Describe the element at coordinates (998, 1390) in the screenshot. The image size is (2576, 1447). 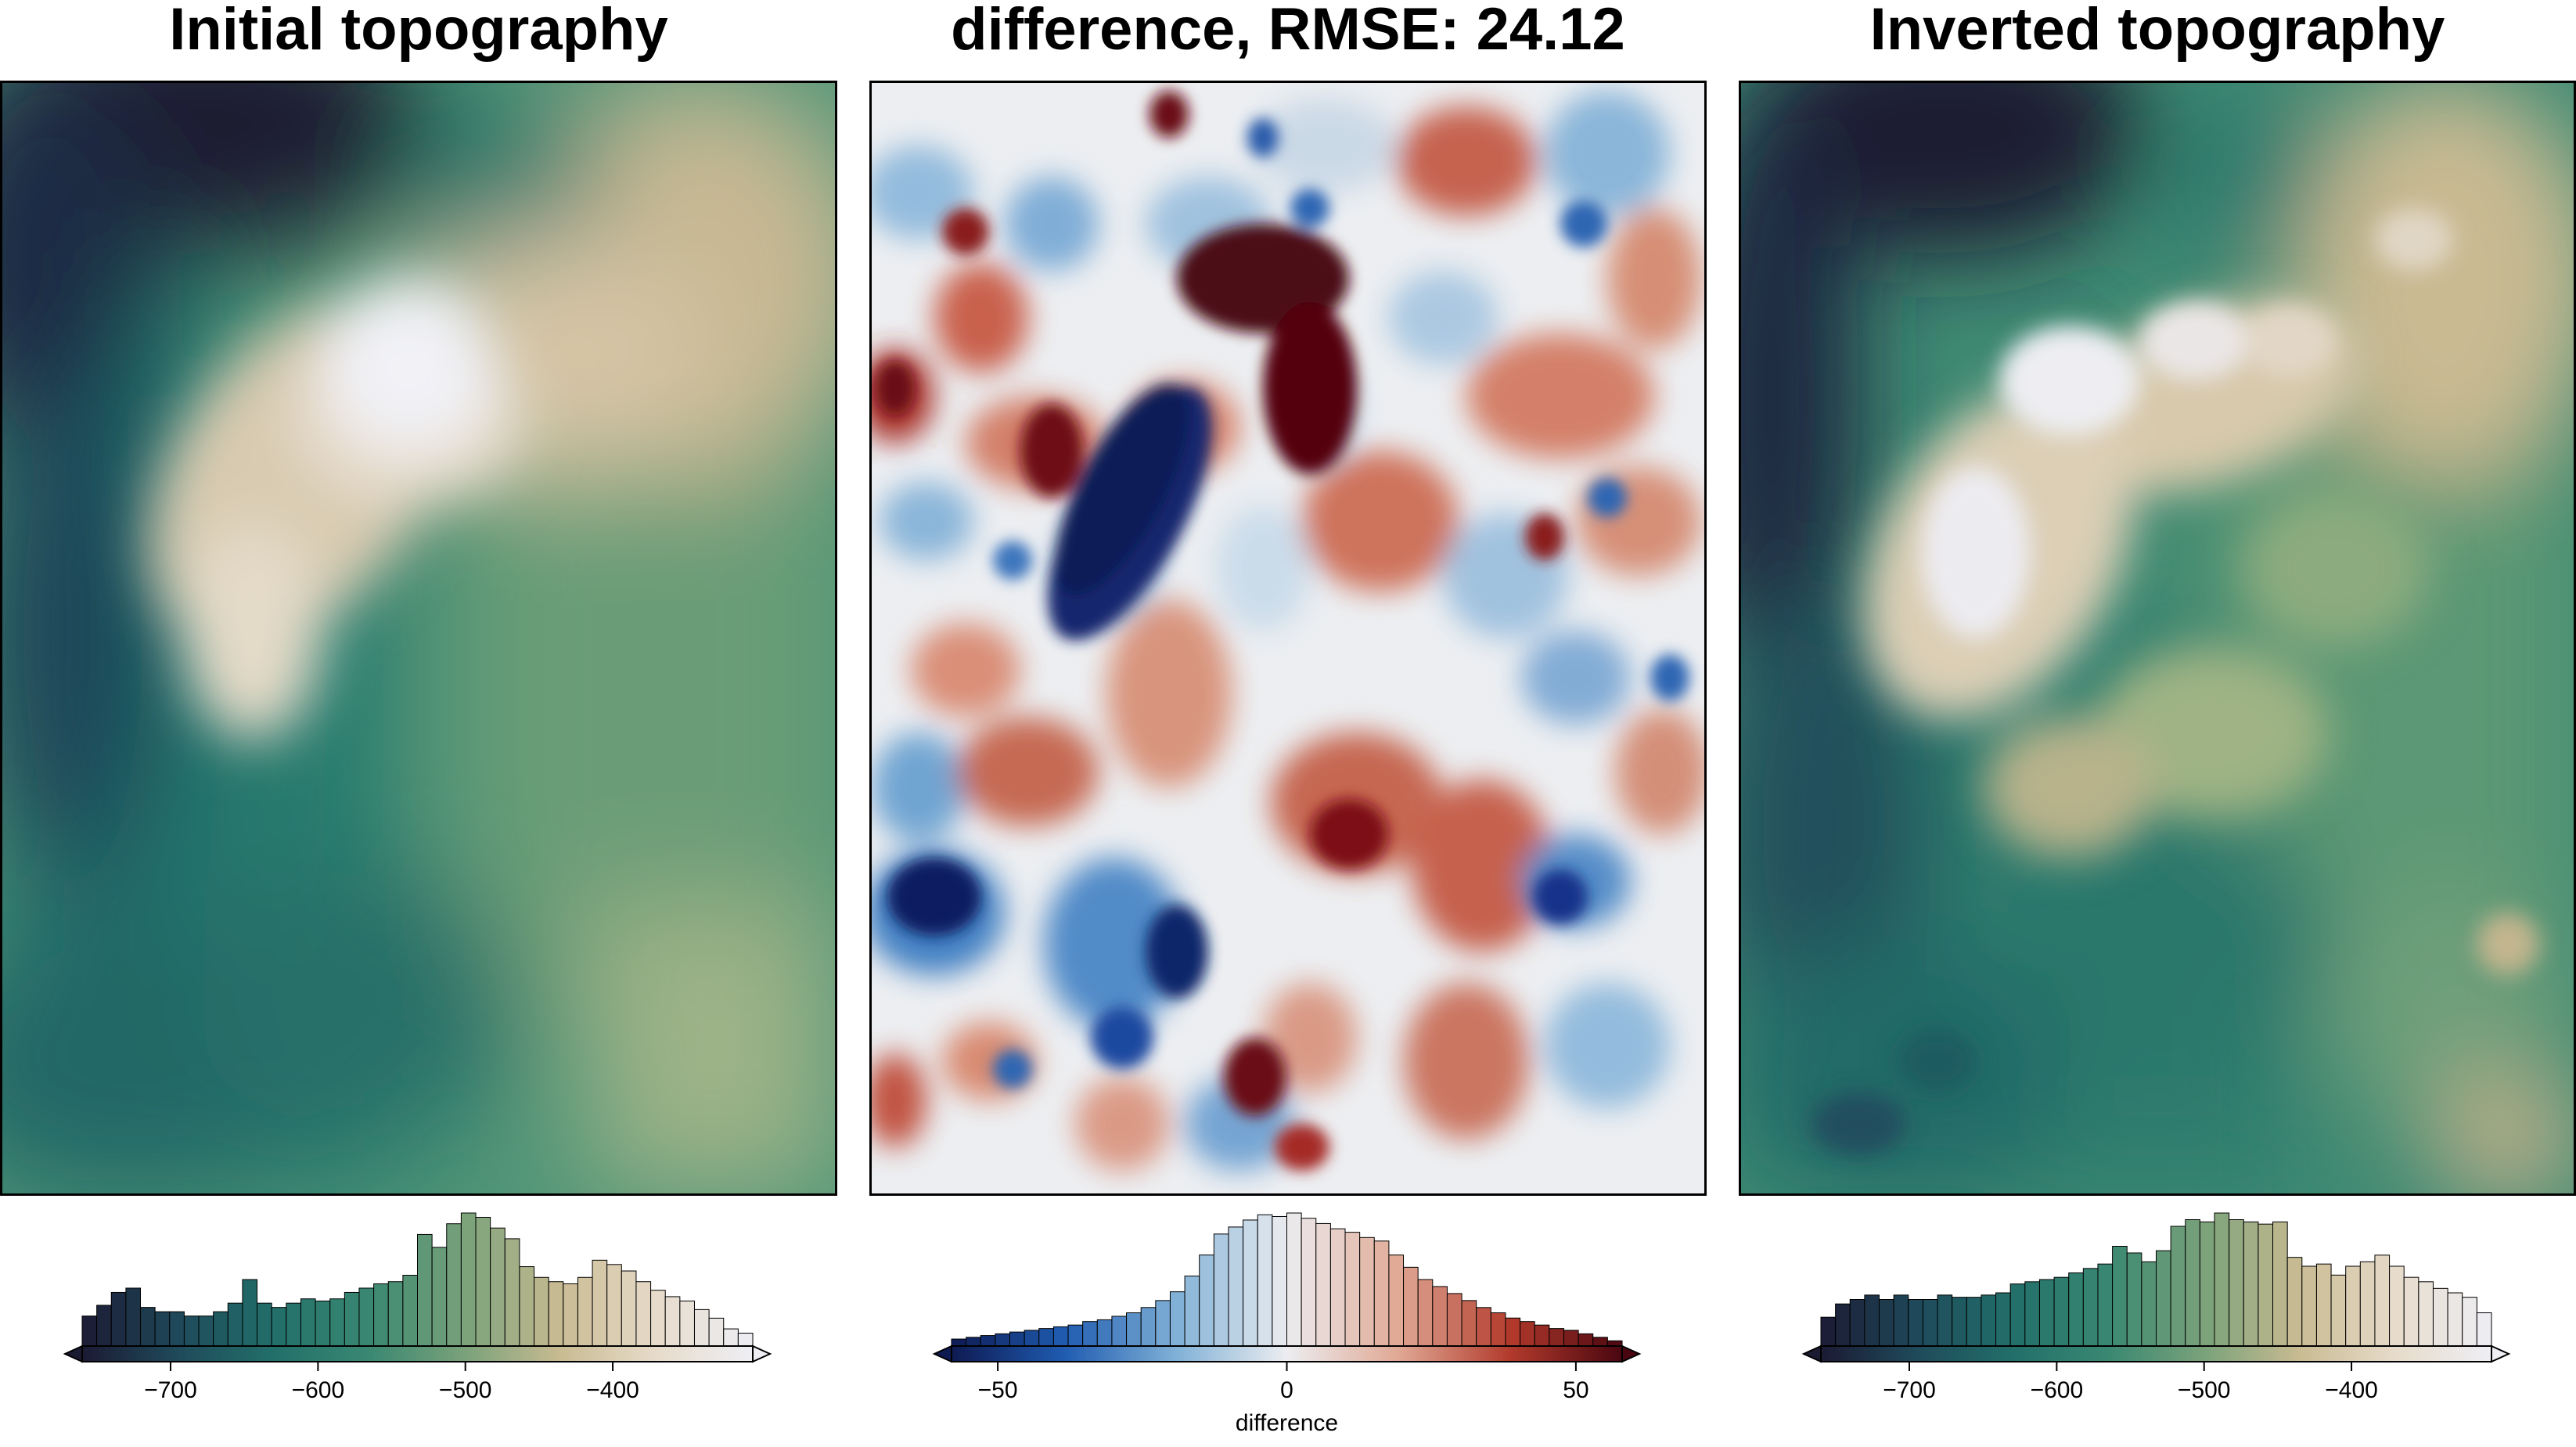
I see `colorbar-tick-label: −50` at that location.